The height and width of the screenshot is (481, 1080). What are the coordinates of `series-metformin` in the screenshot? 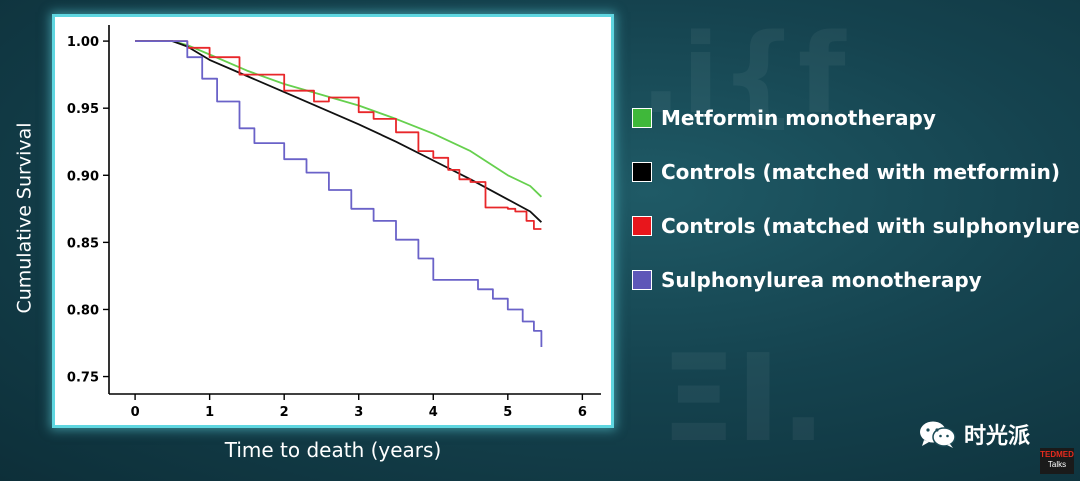 It's located at (339, 119).